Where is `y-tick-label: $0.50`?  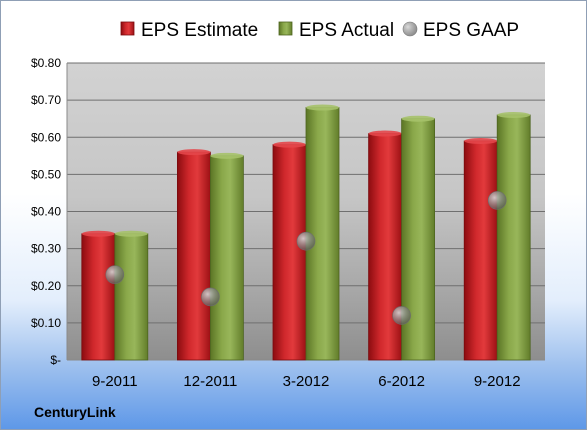
y-tick-label: $0.50 is located at coordinates (46, 174).